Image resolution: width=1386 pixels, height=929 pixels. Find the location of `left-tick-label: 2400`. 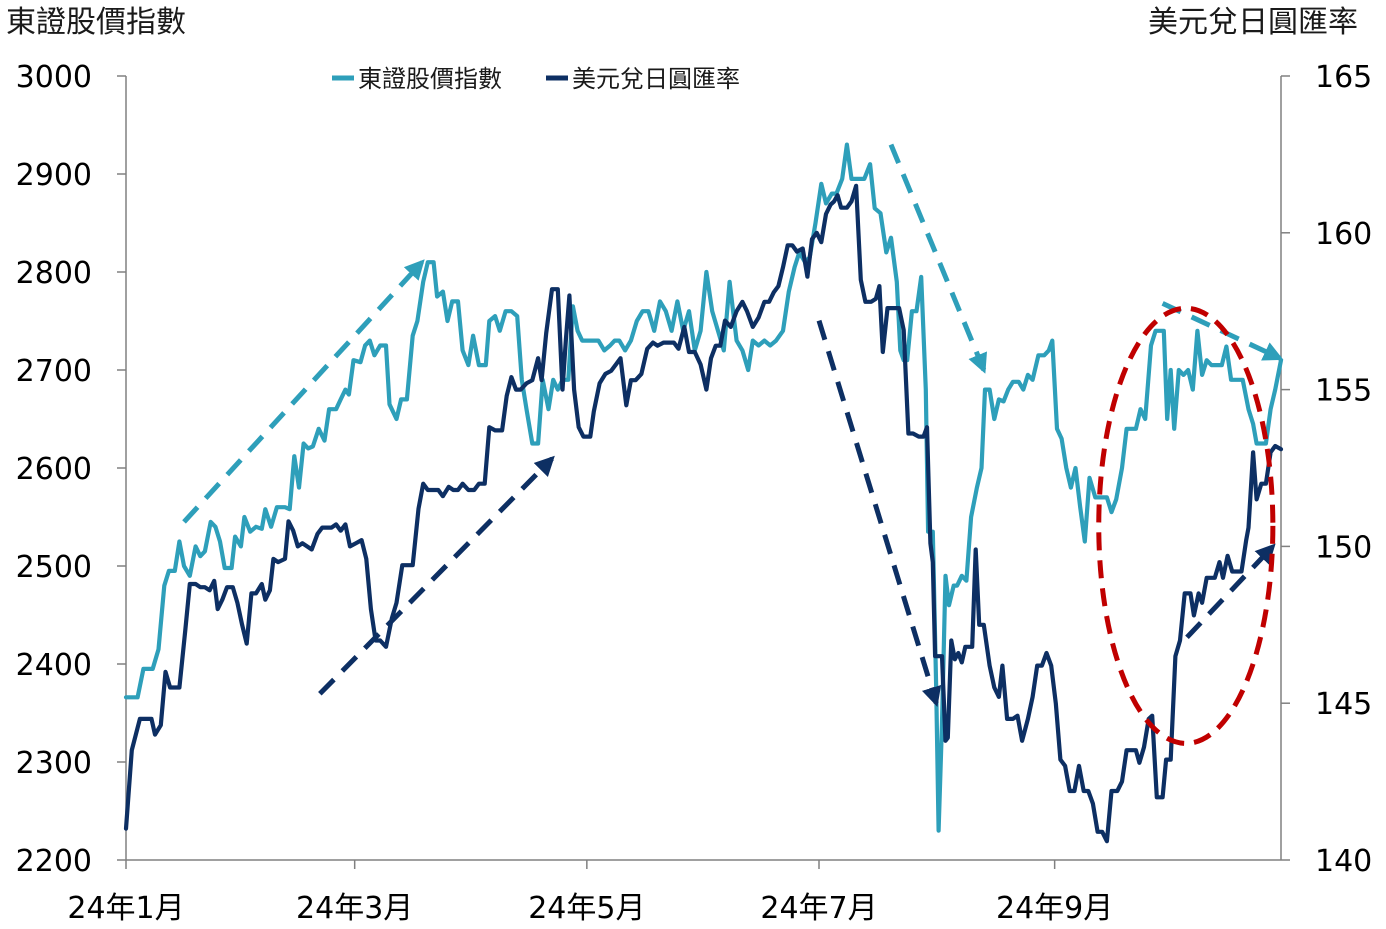

left-tick-label: 2400 is located at coordinates (54, 665).